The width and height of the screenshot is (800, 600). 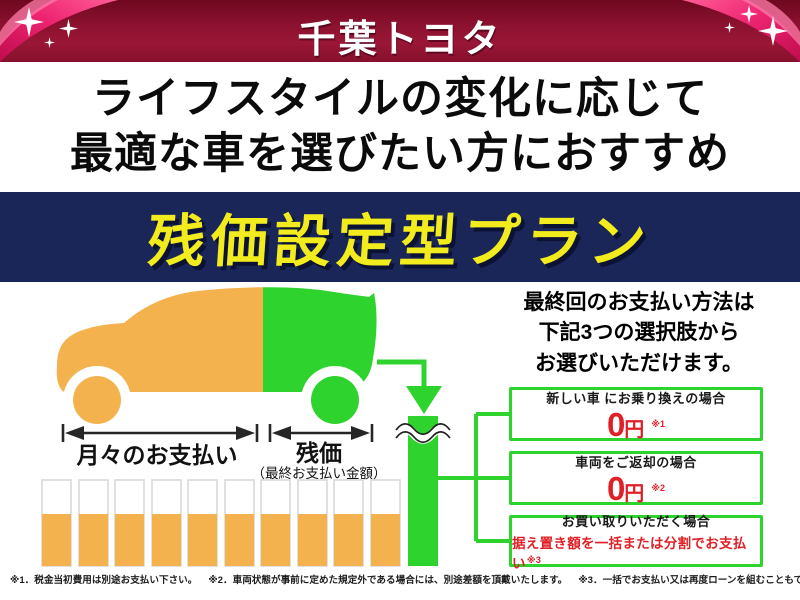 What do you see at coordinates (415, 462) in the screenshot?
I see `residual-bar-group` at bounding box center [415, 462].